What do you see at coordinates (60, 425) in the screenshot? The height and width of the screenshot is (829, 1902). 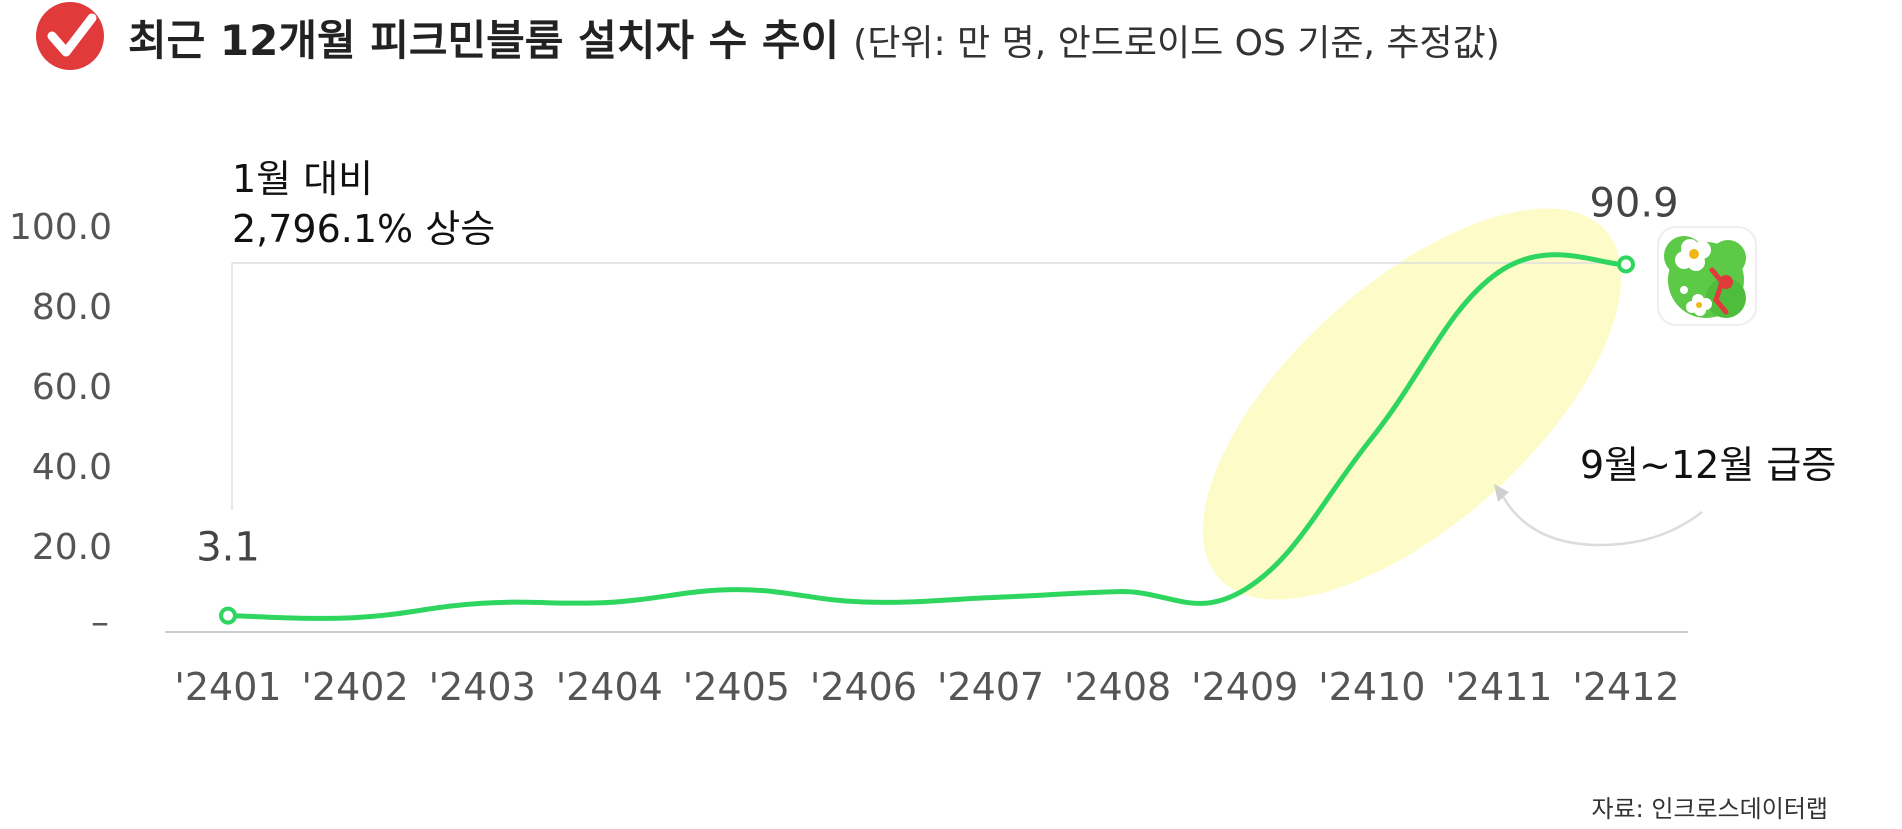 I see `y-axis: – 20.0 40.0 60.0 80.0 100.0` at bounding box center [60, 425].